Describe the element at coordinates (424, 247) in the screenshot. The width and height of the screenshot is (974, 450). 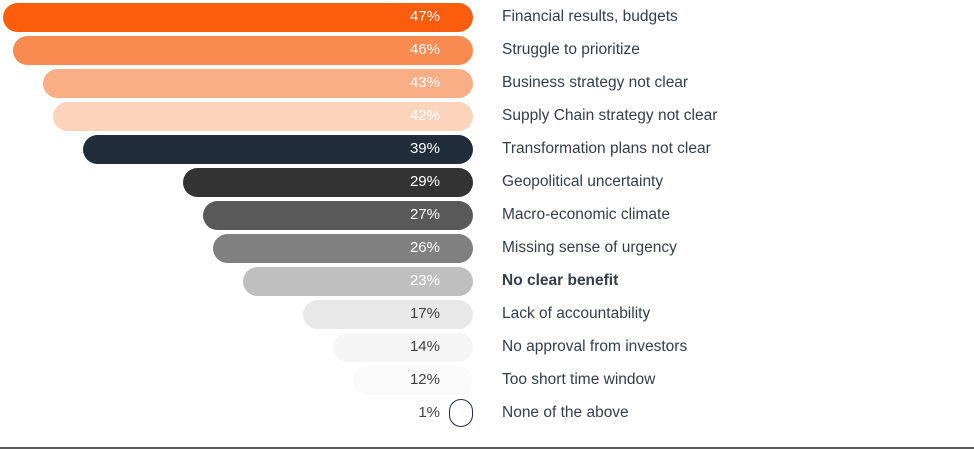
I see `bar-value-label: 26%` at that location.